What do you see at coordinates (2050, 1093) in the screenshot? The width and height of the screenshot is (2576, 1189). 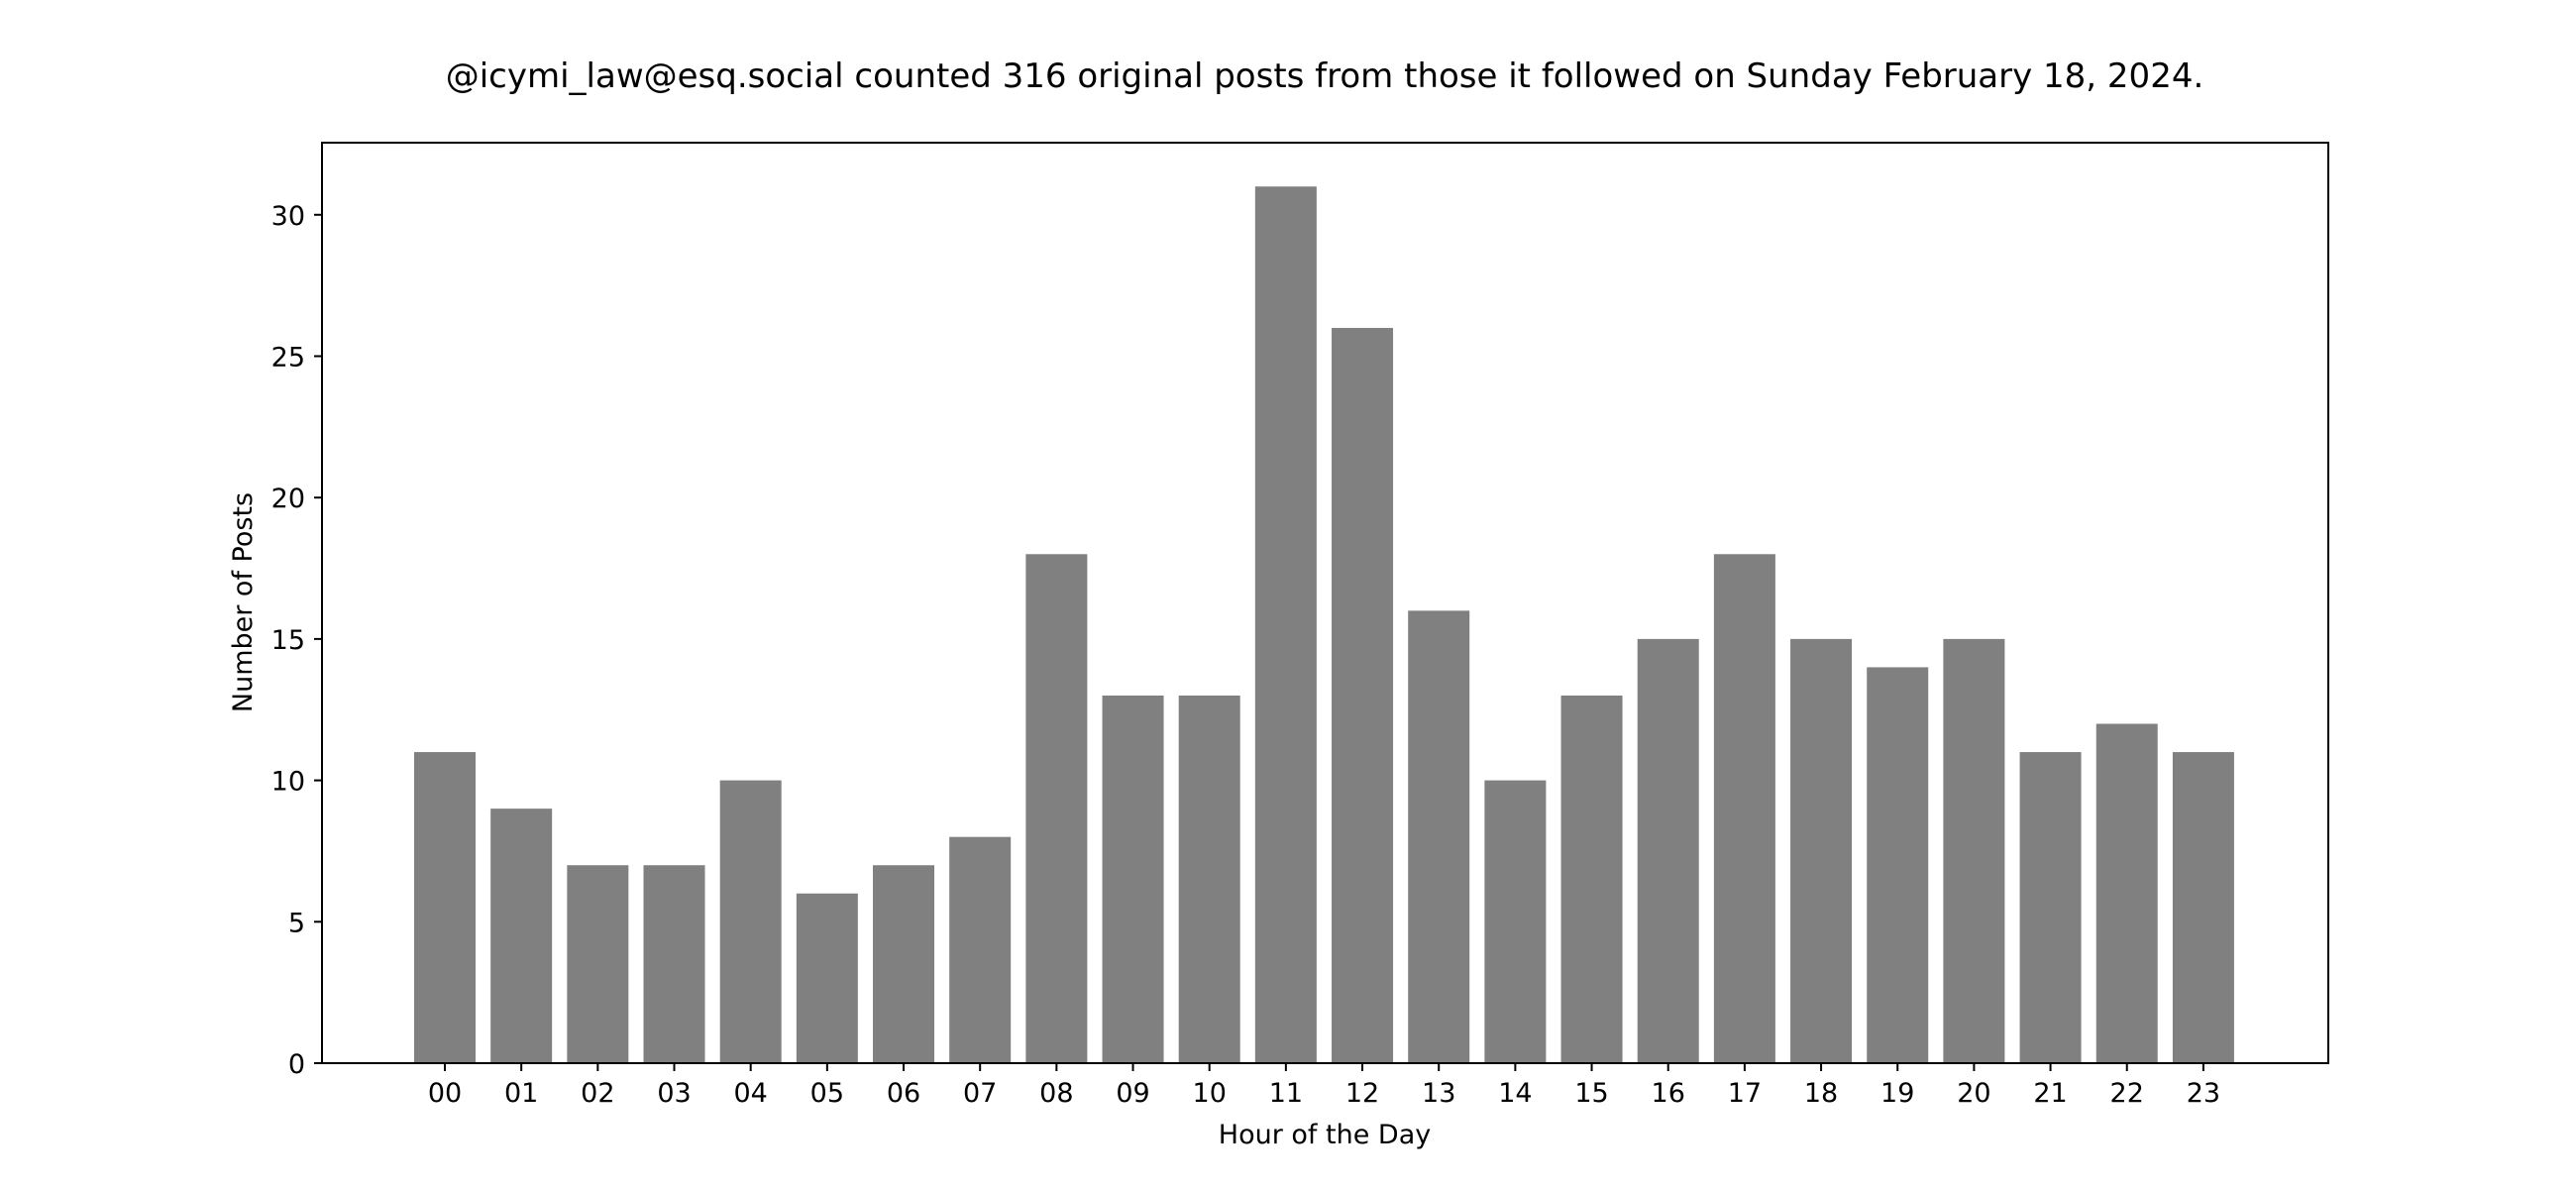 I see `x-tick-label: 21` at bounding box center [2050, 1093].